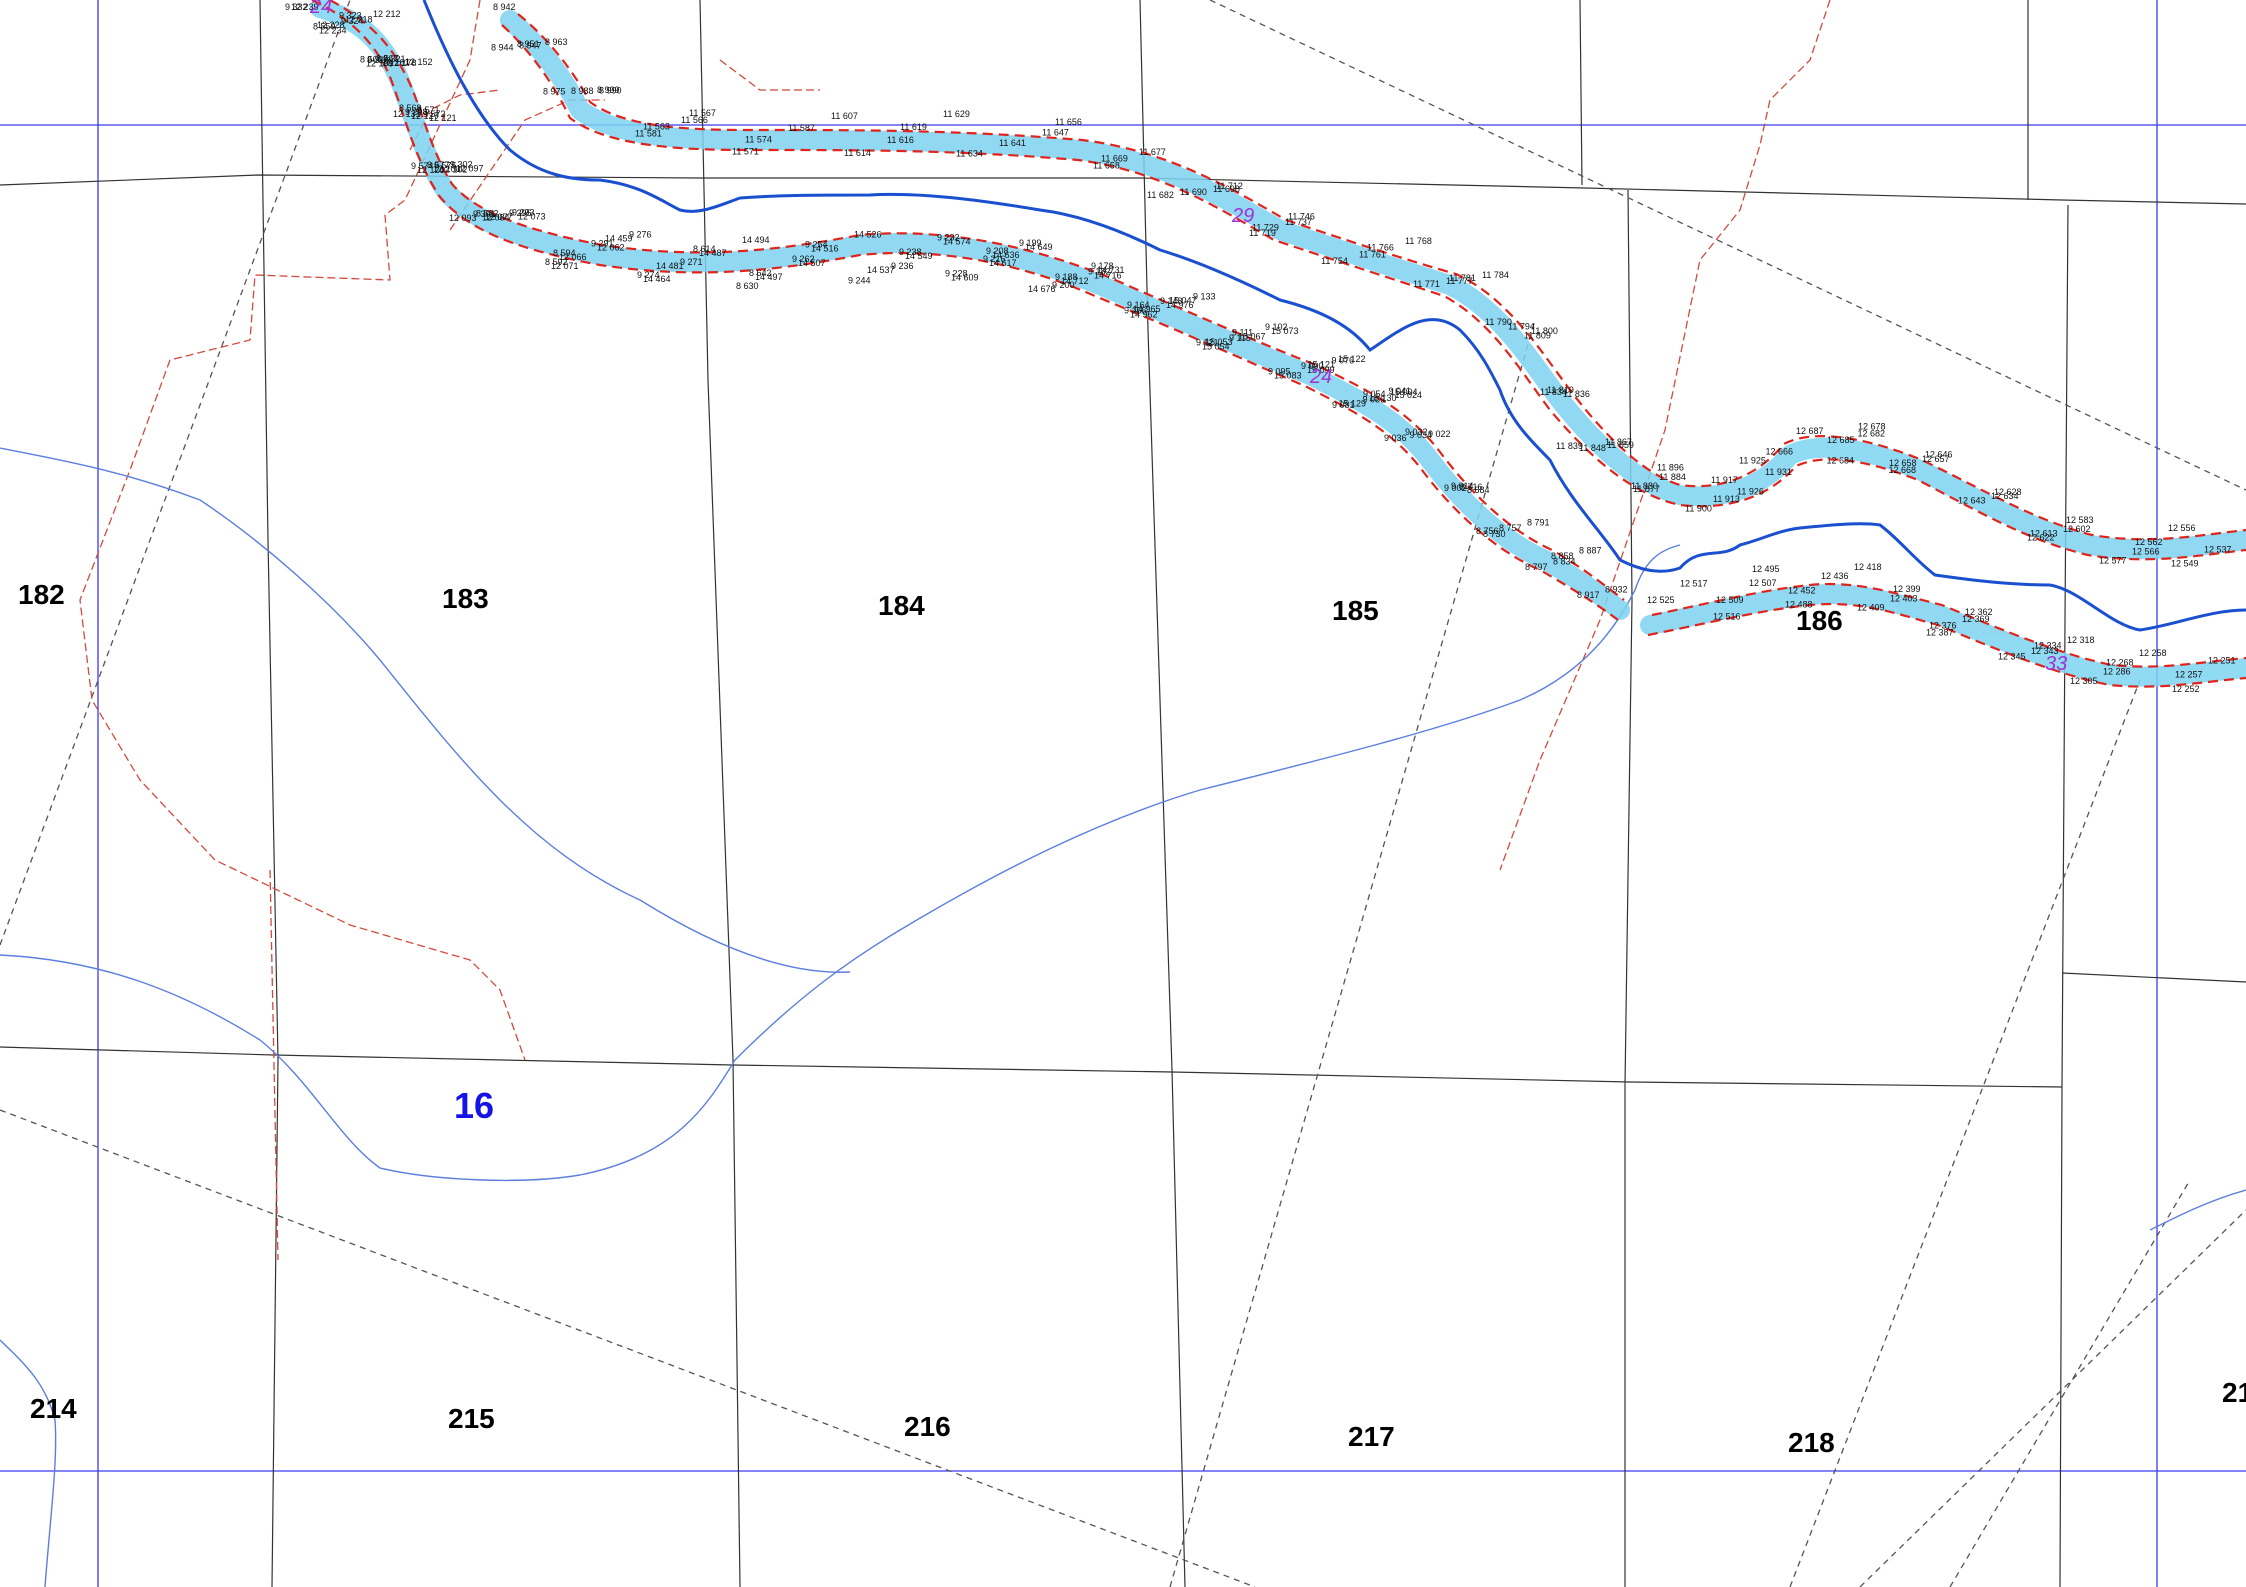  Describe the element at coordinates (881, 270) in the screenshot. I see `elevation-label: 14 537` at that location.